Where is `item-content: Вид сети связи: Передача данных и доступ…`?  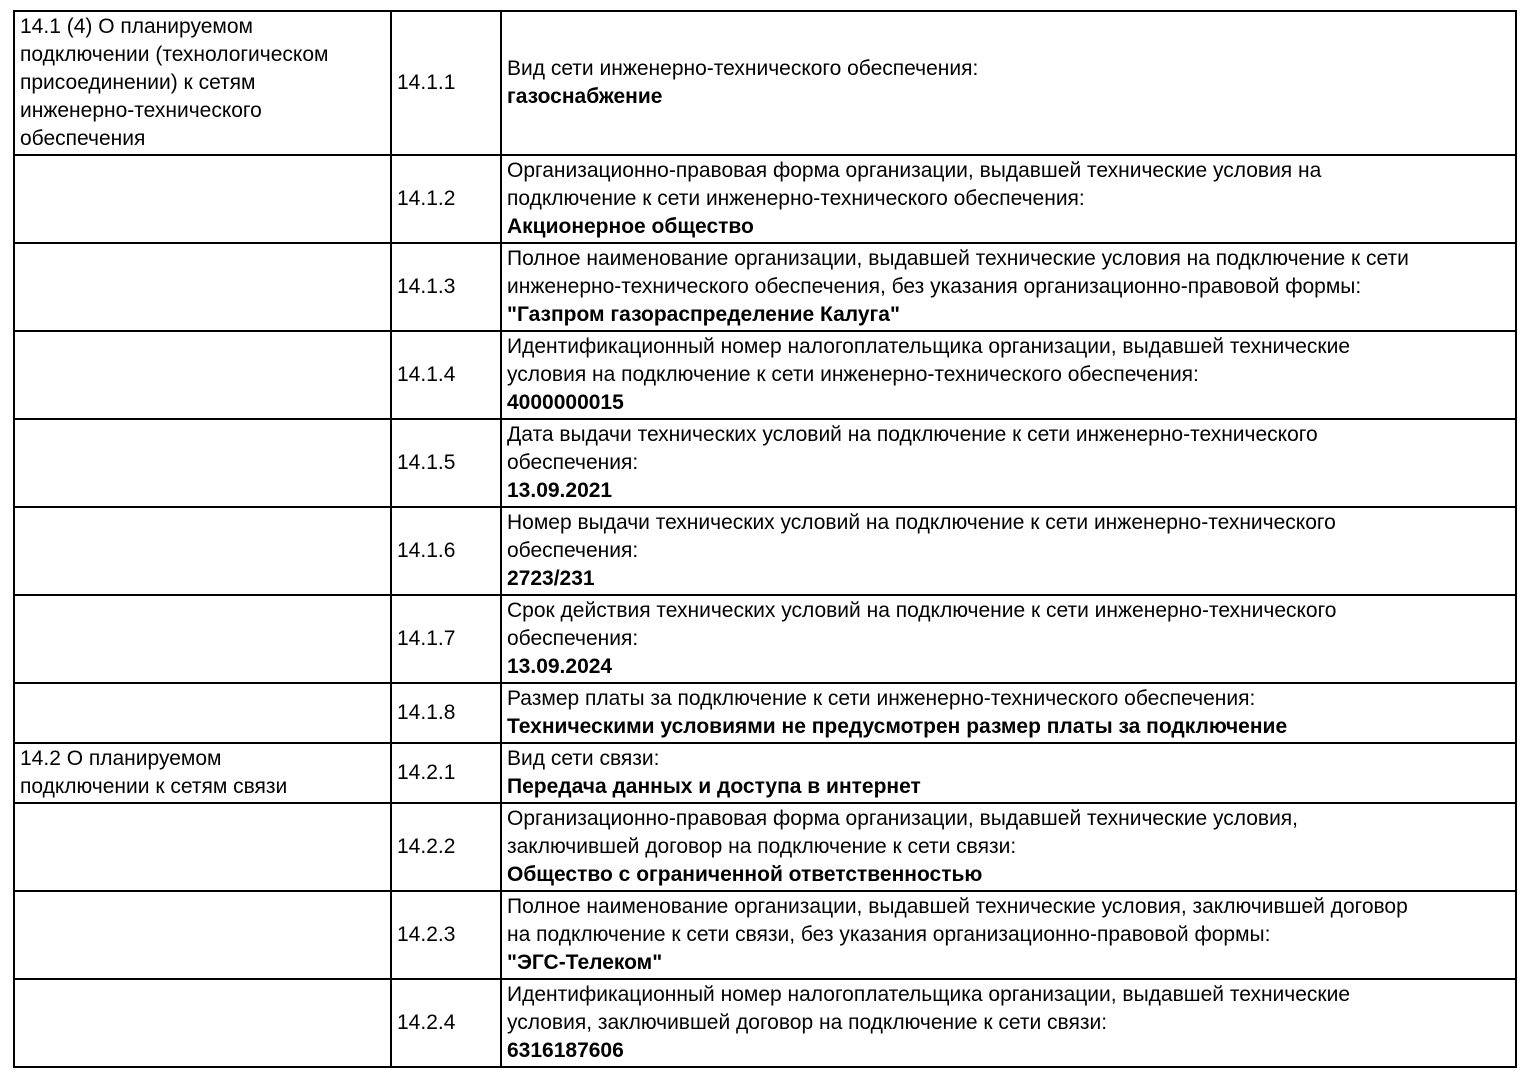 item-content: Вид сети связи: Передача данных и доступ… is located at coordinates (1008, 773).